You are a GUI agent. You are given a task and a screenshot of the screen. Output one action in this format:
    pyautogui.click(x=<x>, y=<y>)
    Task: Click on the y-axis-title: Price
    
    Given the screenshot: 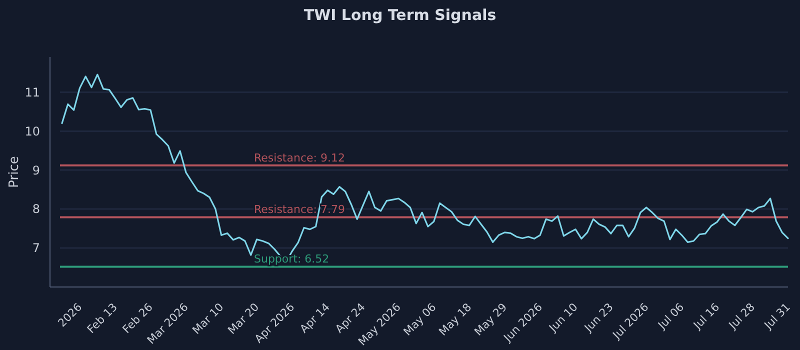 What is the action you would take?
    pyautogui.click(x=14, y=172)
    